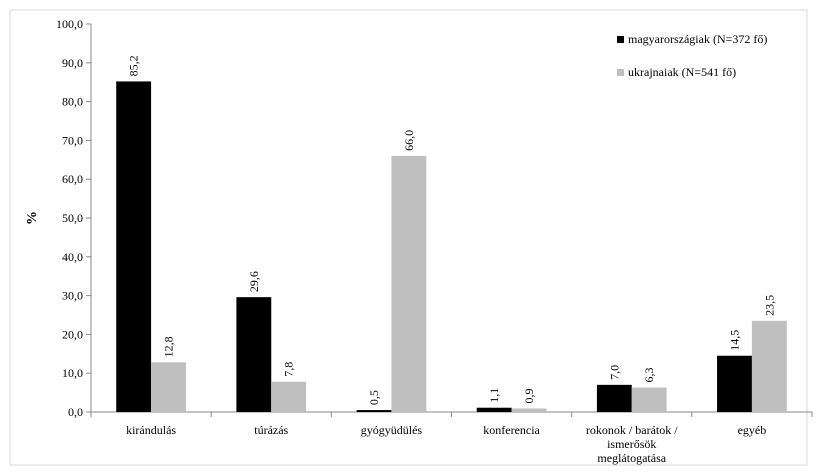  Describe the element at coordinates (271, 430) in the screenshot. I see `x-tick-label: túrázás` at that location.